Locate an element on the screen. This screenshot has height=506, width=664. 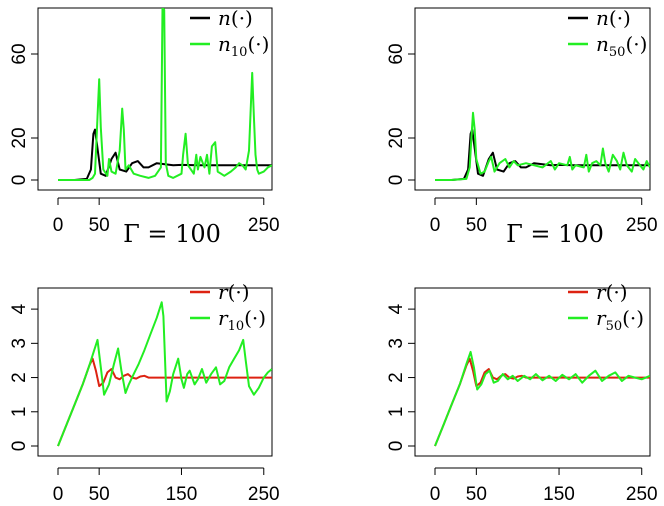
legend-label: r10(·) is located at coordinates (242, 320).